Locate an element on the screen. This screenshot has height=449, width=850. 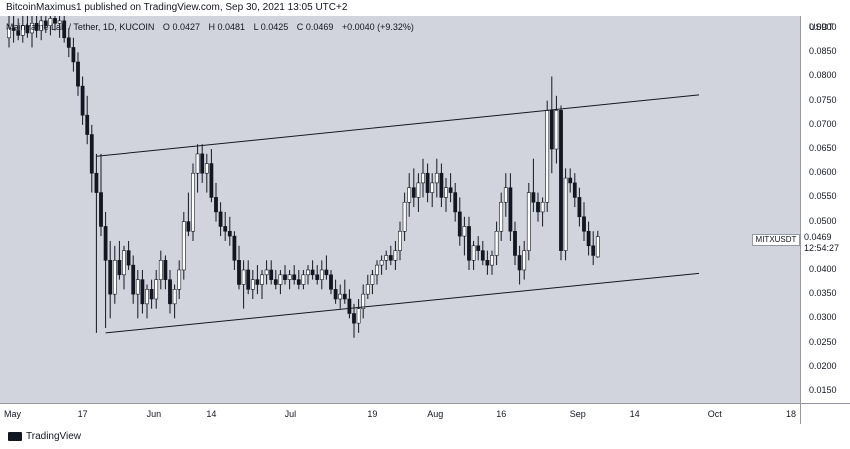
time-tick-label: 17 is located at coordinates (82, 414).